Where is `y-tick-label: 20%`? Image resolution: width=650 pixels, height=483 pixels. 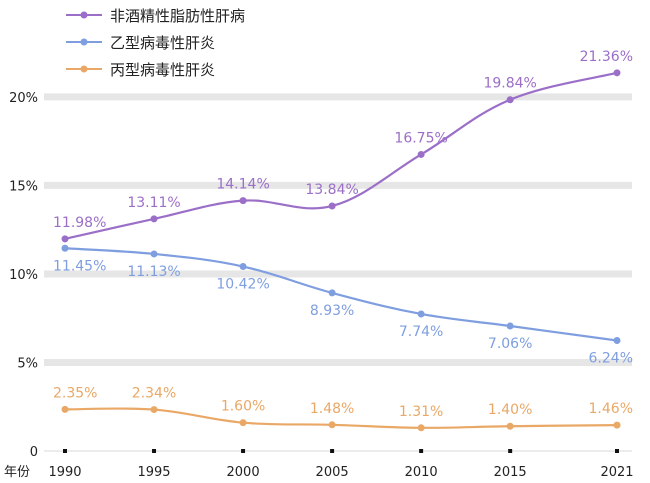
y-tick-label: 20% is located at coordinates (23, 98).